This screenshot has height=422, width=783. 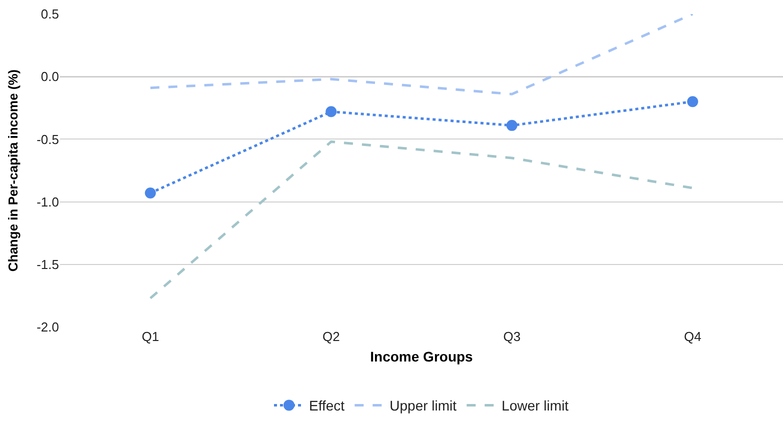 What do you see at coordinates (47, 202) in the screenshot?
I see `y-tick-label: -1.0` at bounding box center [47, 202].